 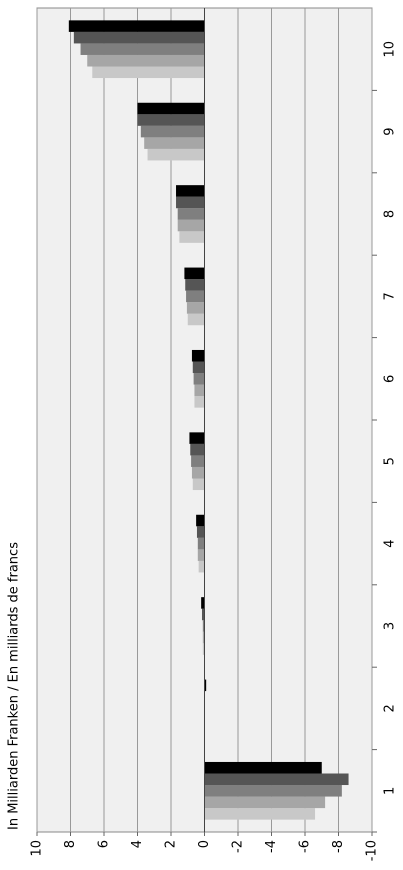 I want to click on x-tick-label: 8, so click(x=390, y=214).